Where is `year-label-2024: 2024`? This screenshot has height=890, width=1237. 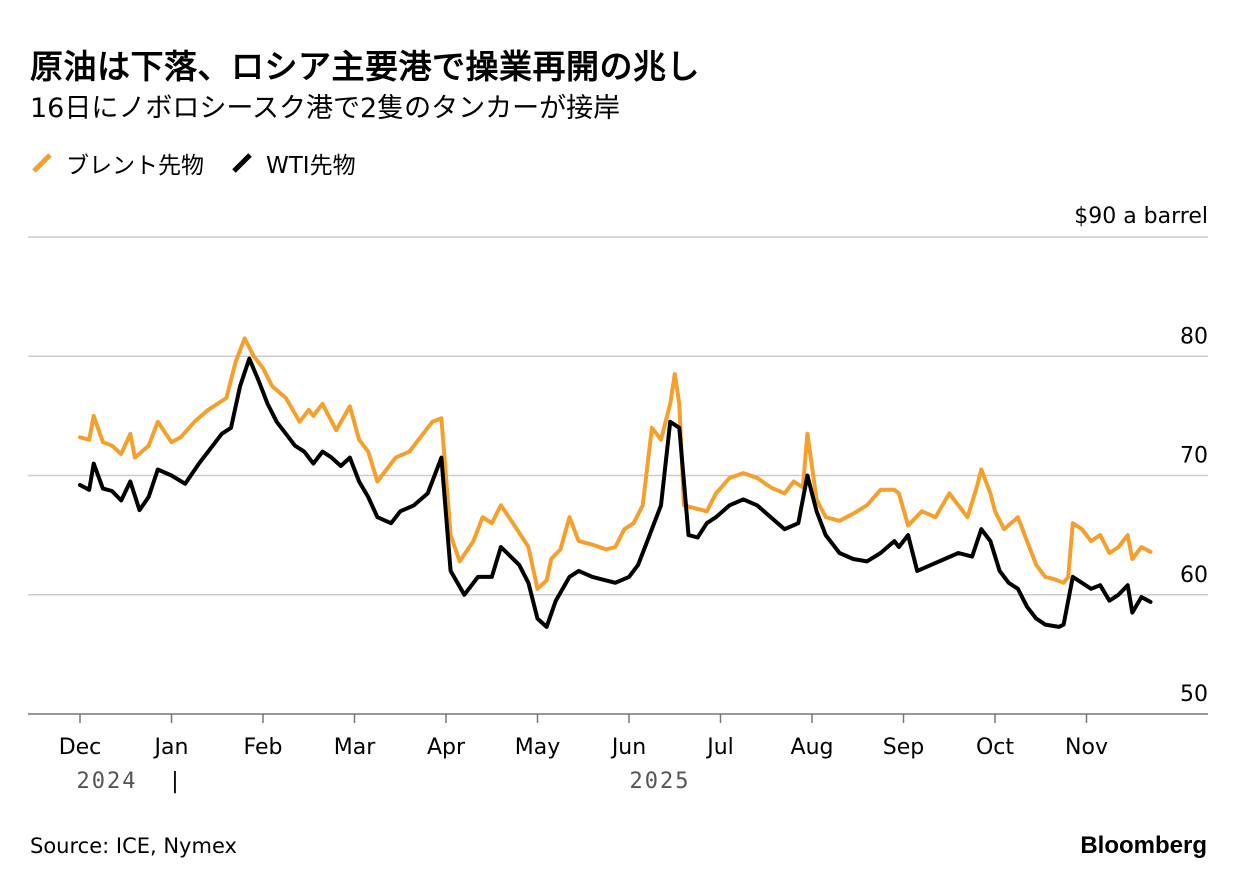
year-label-2024: 2024 is located at coordinates (107, 781).